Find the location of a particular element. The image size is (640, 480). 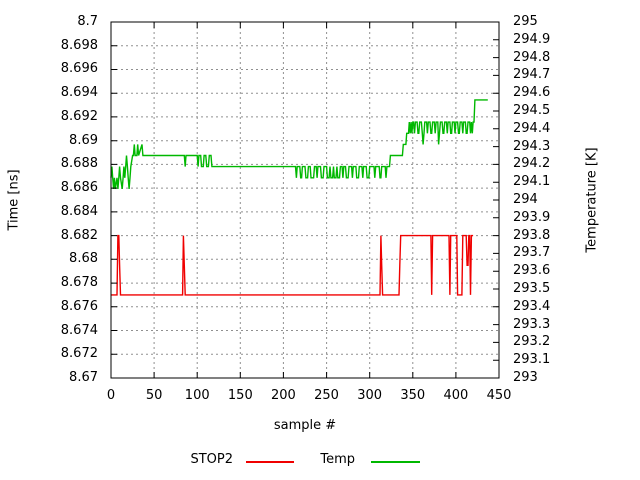

legend-label-temp: Temp is located at coordinates (337, 459).